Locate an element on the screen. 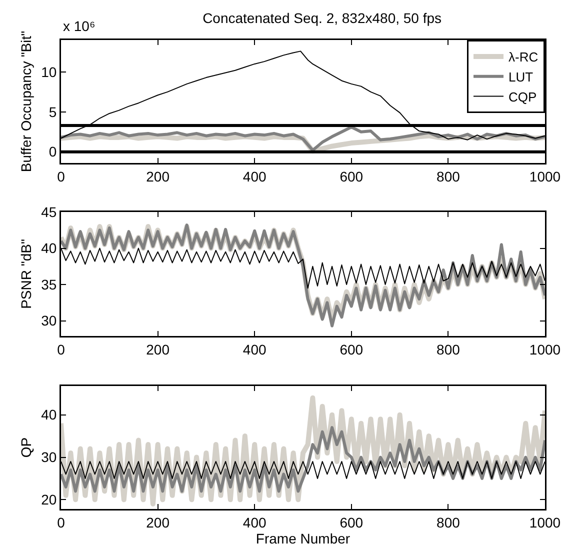 Image resolution: width=565 pixels, height=555 pixels. y-tick-label: 35 is located at coordinates (49, 284).